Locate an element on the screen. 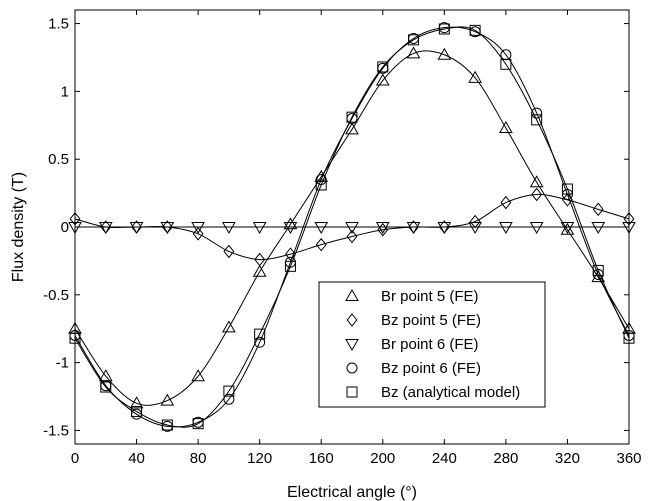 The image size is (648, 501). x-tick-label: 280 is located at coordinates (505, 458).